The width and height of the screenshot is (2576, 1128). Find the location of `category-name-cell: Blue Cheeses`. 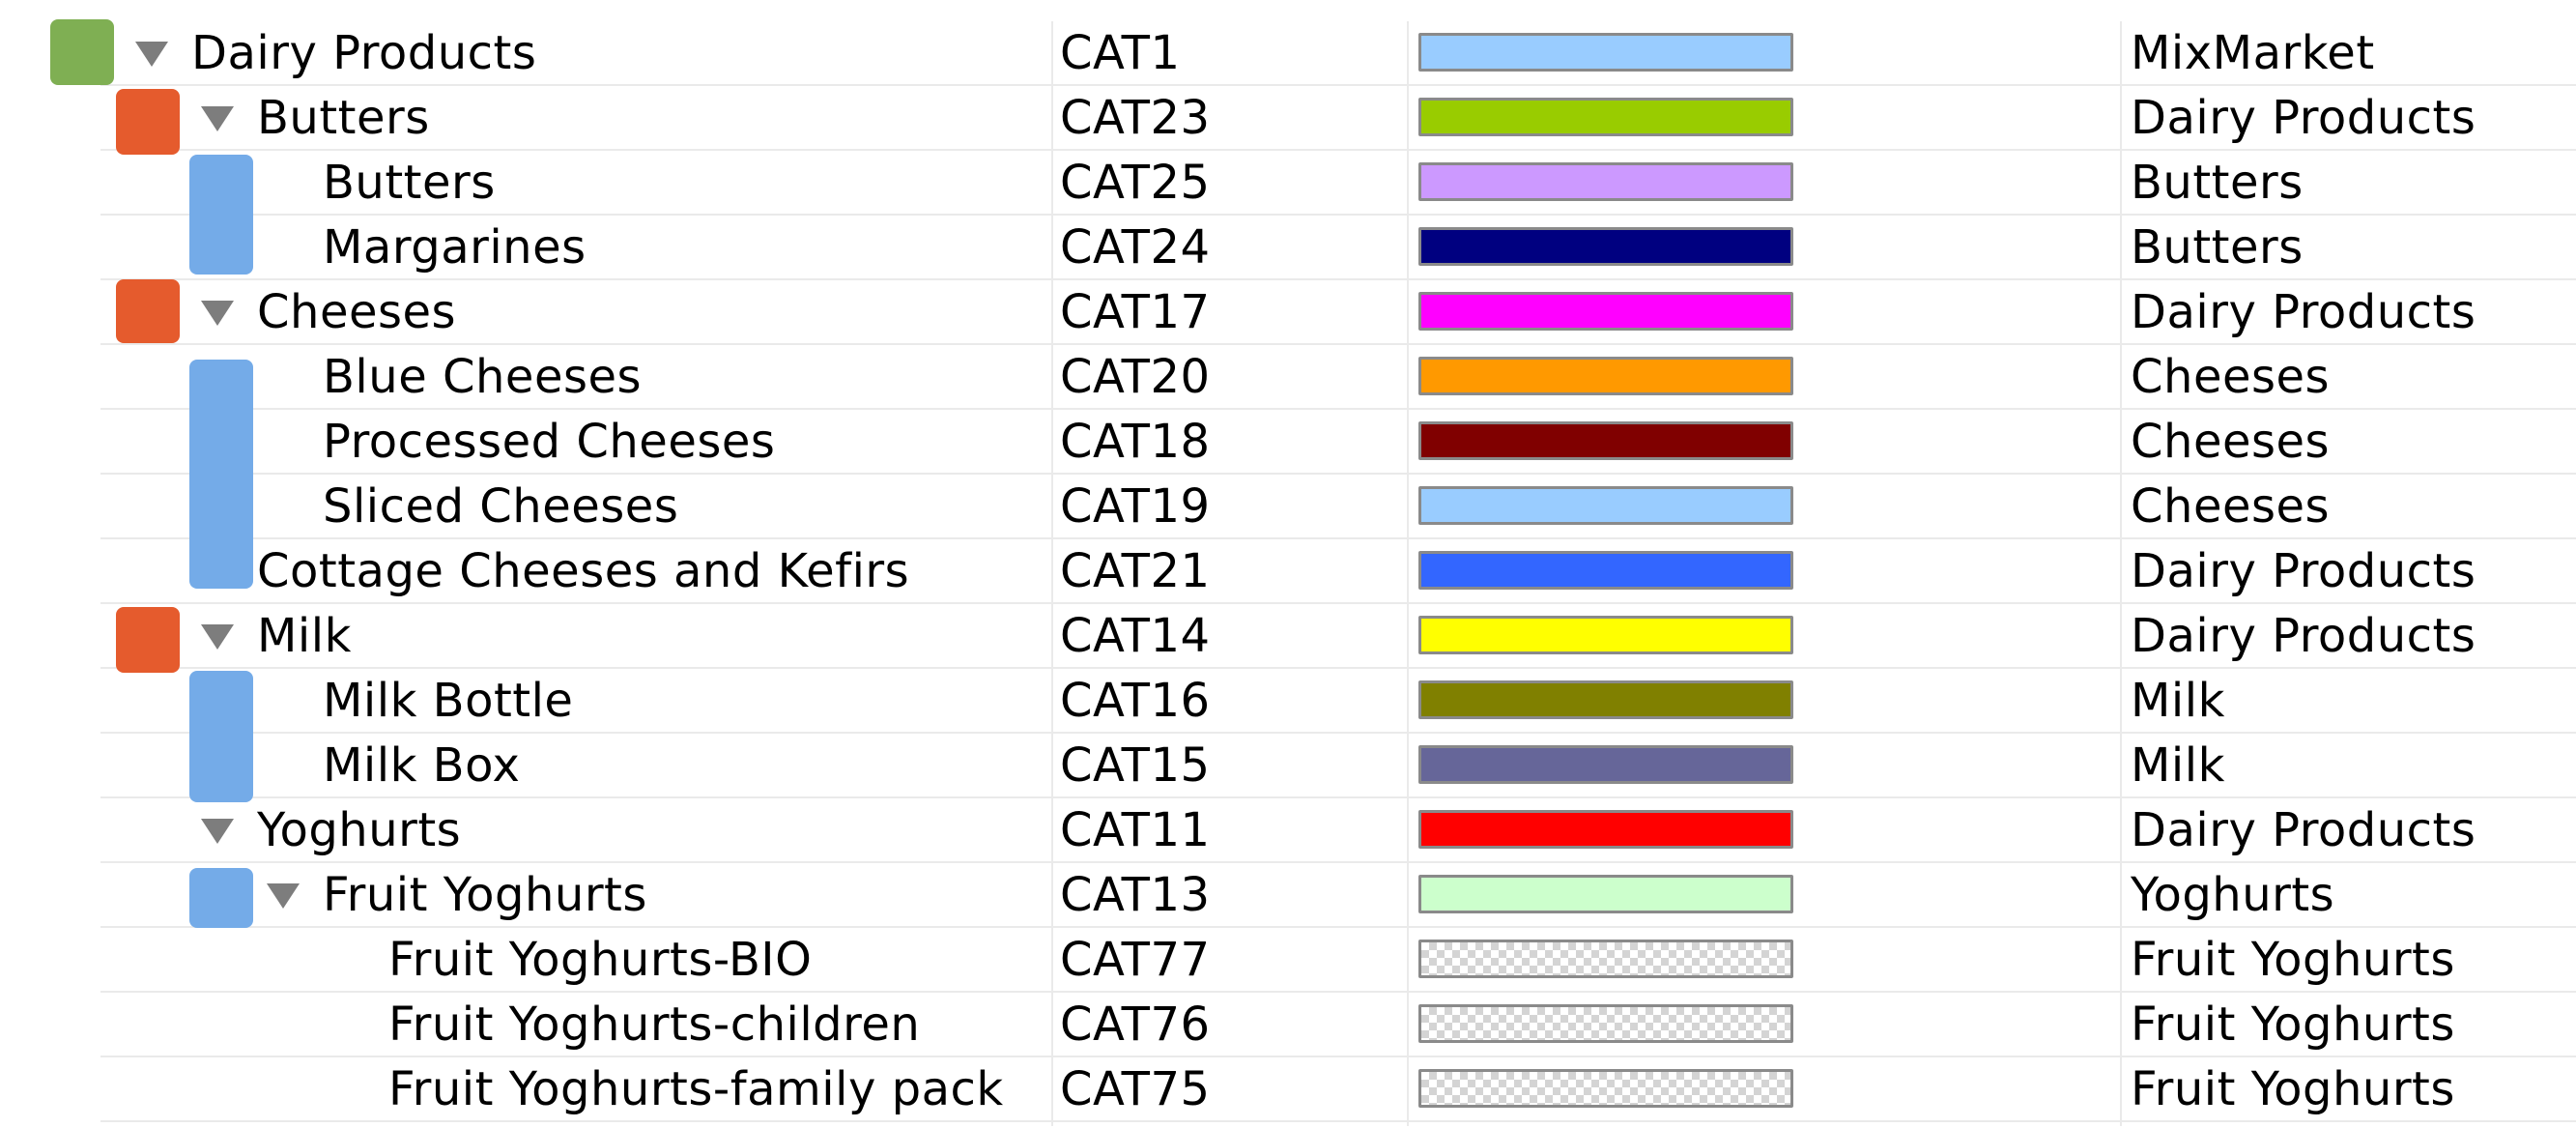

category-name-cell: Blue Cheeses is located at coordinates (483, 377).